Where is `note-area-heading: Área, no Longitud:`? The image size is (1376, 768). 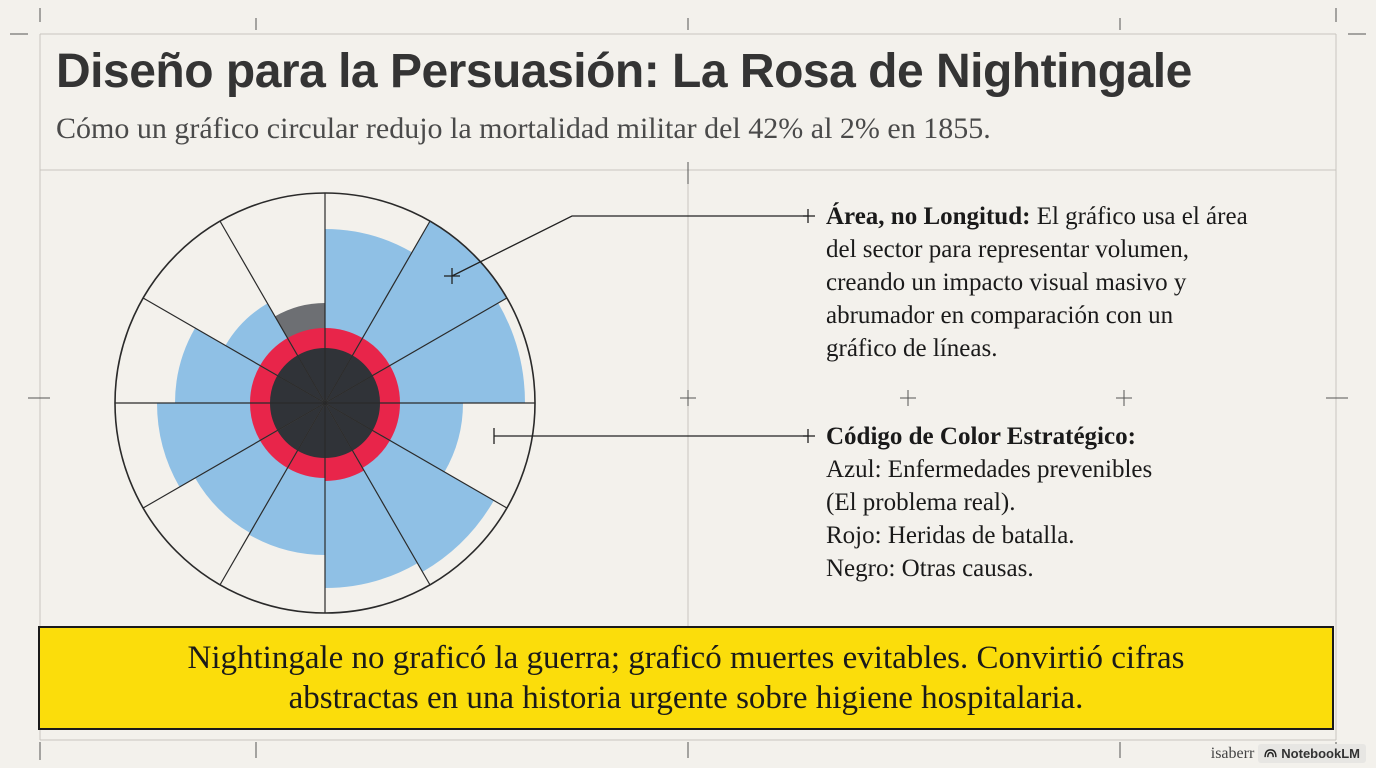
note-area-heading: Área, no Longitud: is located at coordinates (928, 216).